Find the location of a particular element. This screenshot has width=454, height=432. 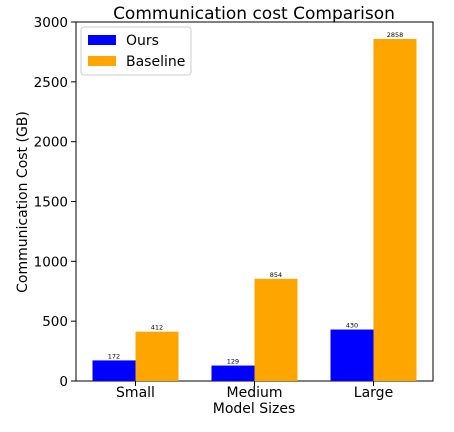

y-tick-label: 2500 is located at coordinates (51, 83).